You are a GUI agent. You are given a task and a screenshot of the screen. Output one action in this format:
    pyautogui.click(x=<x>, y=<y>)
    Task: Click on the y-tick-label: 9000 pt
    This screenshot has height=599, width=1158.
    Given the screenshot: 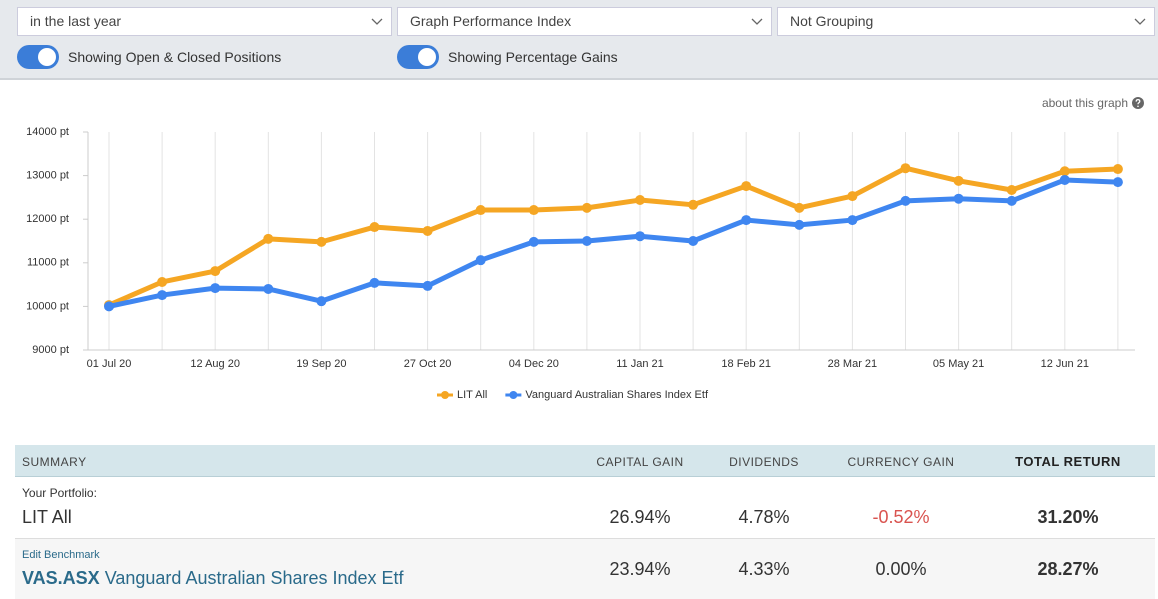 What is the action you would take?
    pyautogui.click(x=50, y=350)
    